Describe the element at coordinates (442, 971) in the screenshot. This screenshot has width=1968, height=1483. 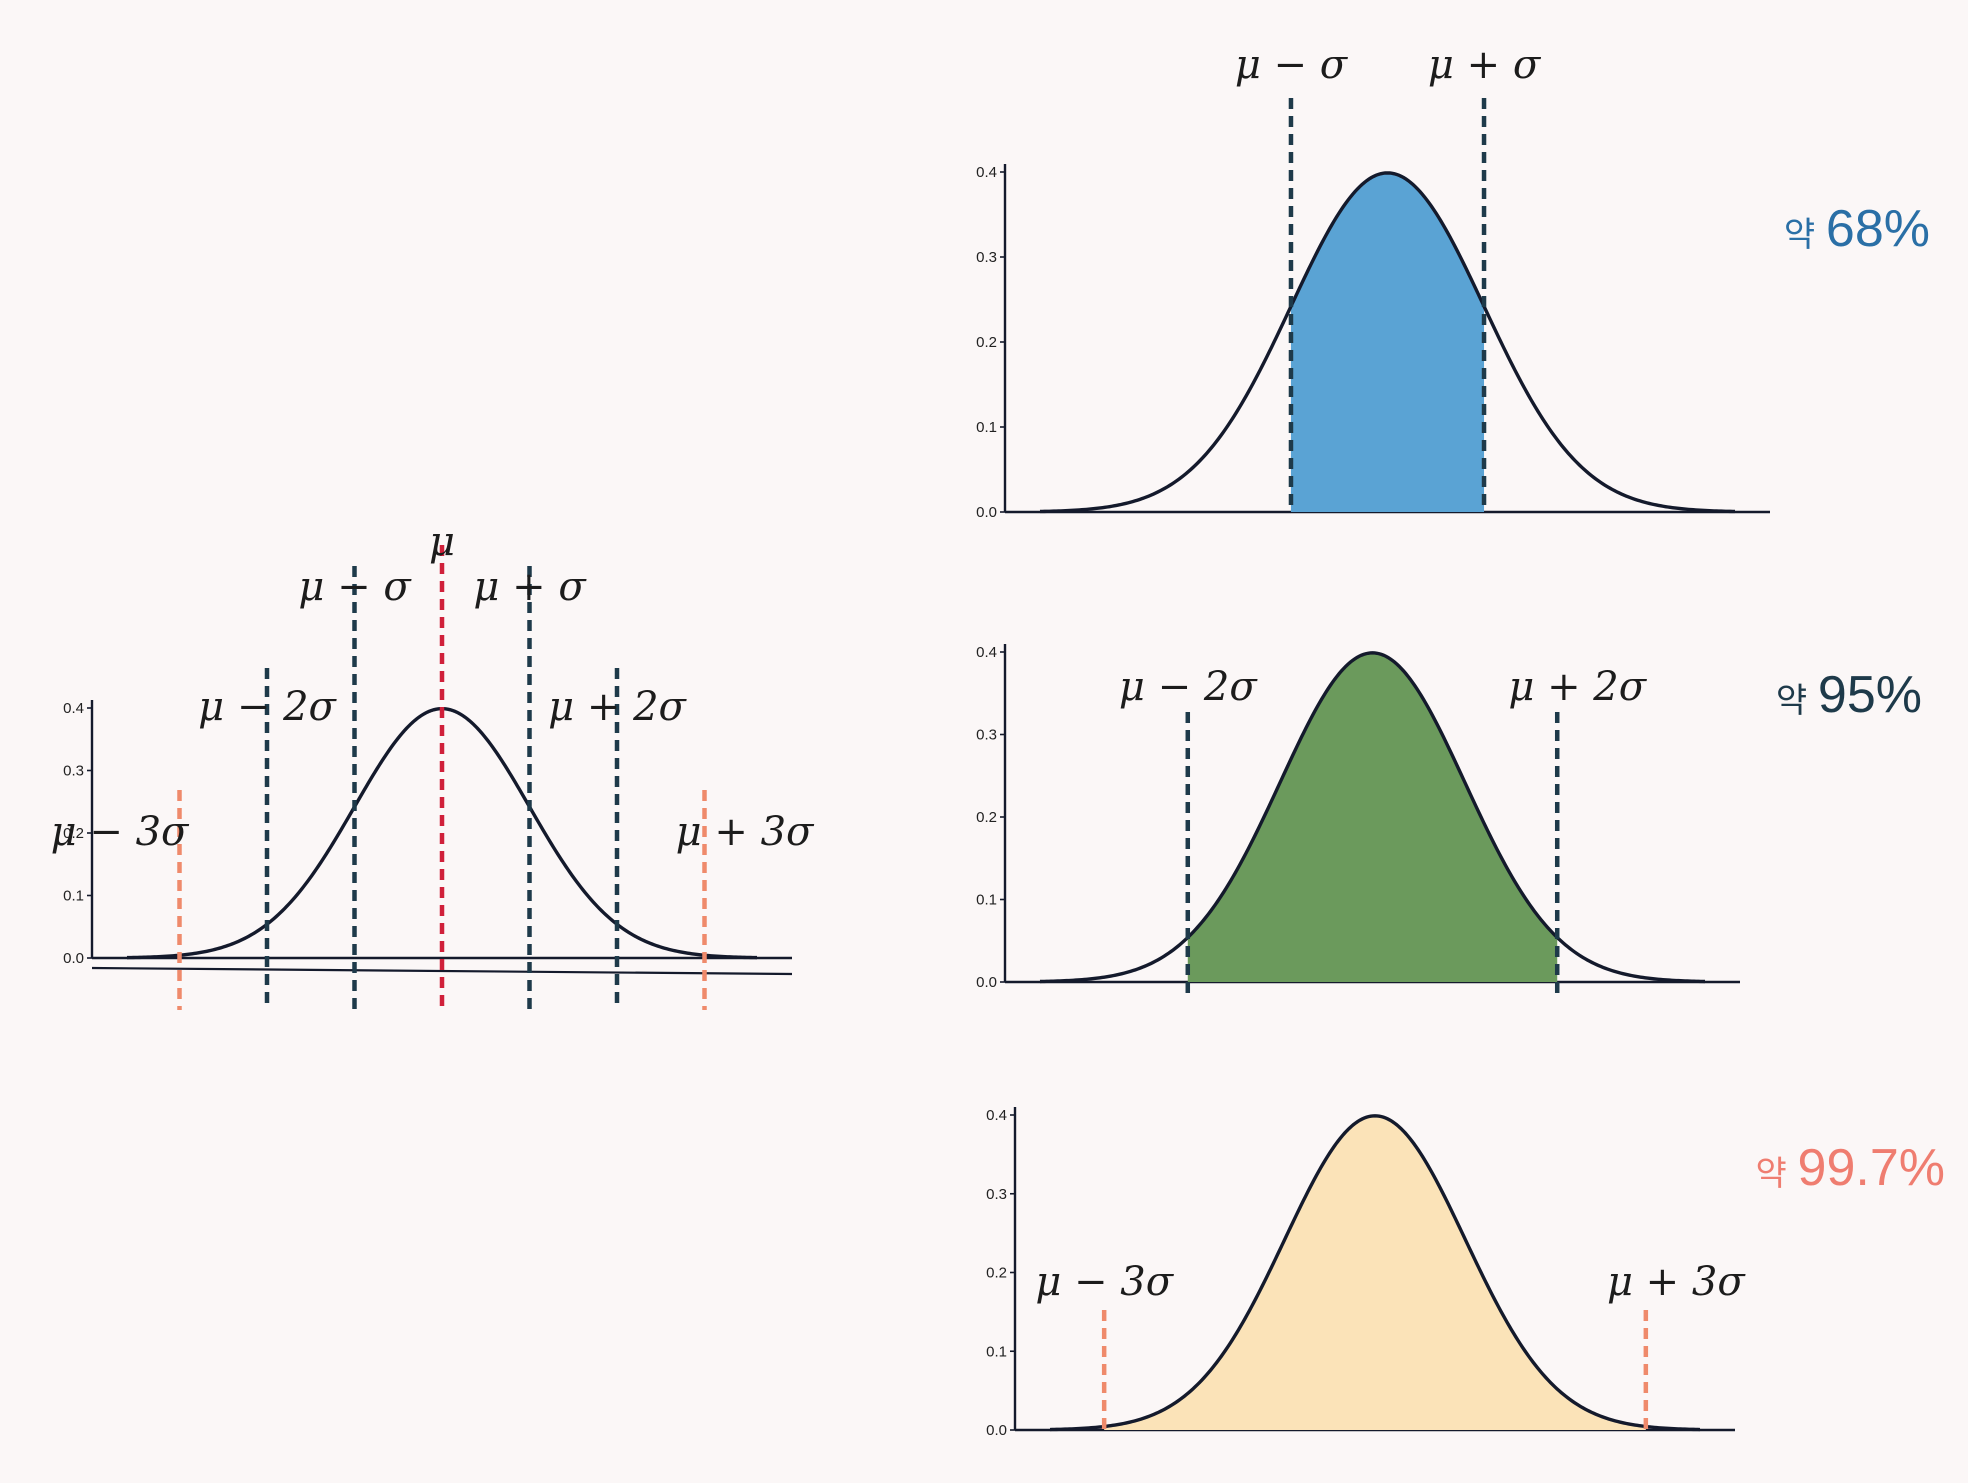
I see `x-axis-baseline` at that location.